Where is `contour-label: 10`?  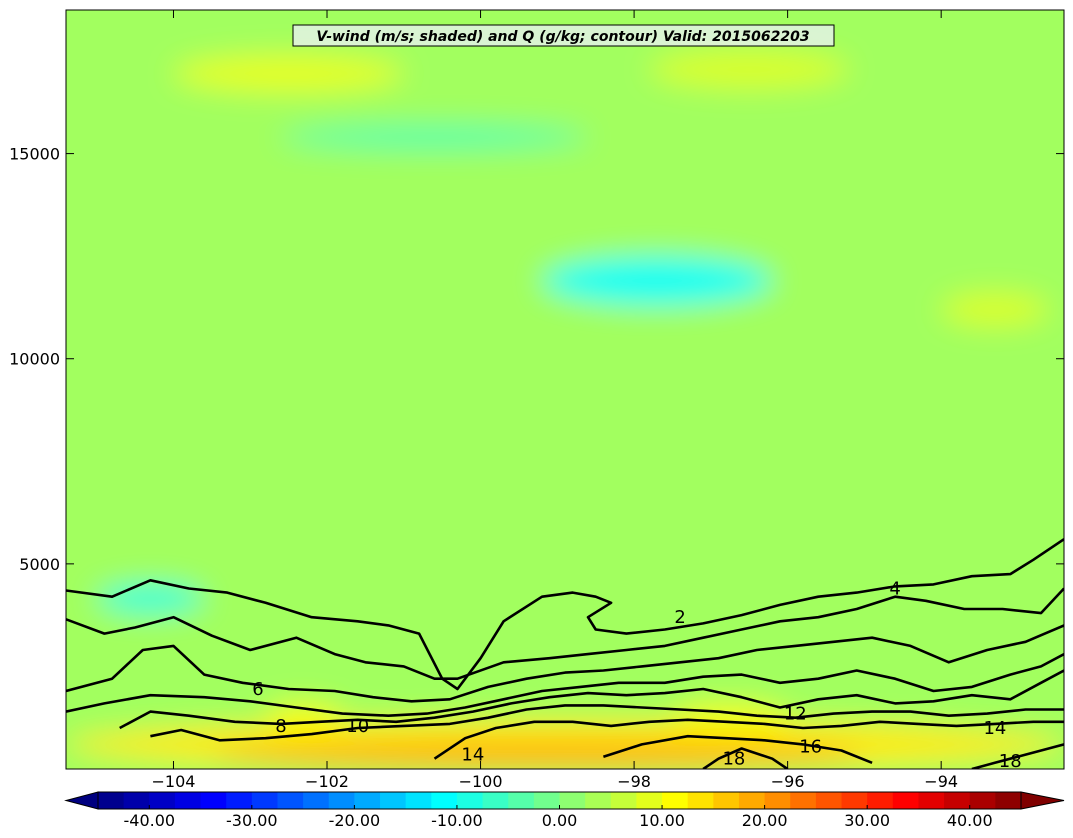
contour-label: 10 is located at coordinates (357, 726).